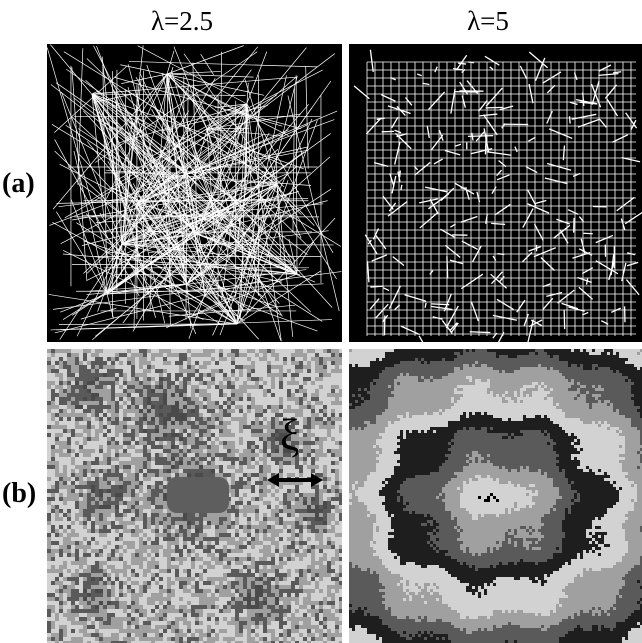  I want to click on correlation-length-symbol: ξ, so click(290, 435).